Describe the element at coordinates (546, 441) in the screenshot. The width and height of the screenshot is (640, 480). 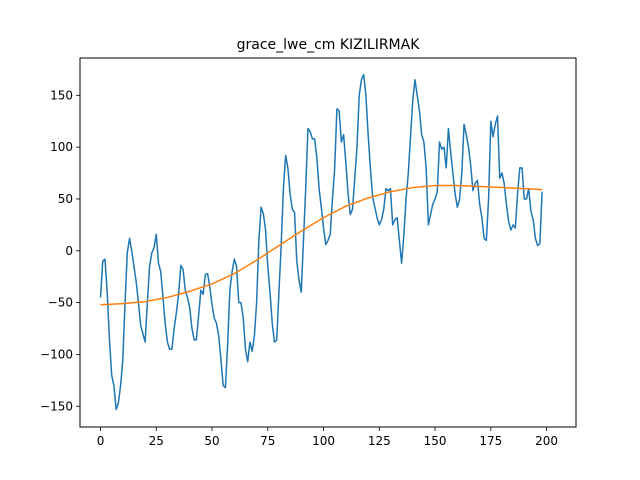
I see `x-tick-label: 200` at that location.